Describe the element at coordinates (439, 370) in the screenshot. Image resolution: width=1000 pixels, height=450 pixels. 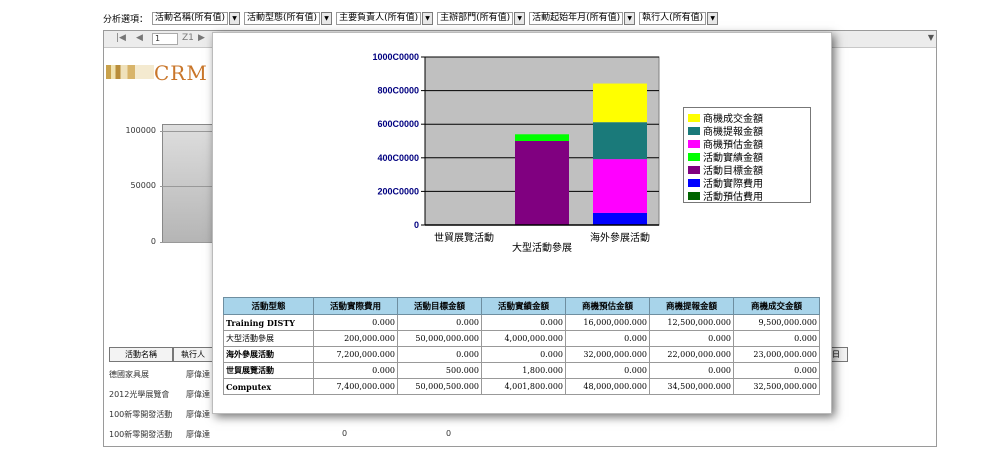
I see `table-cell: 500.000` at that location.